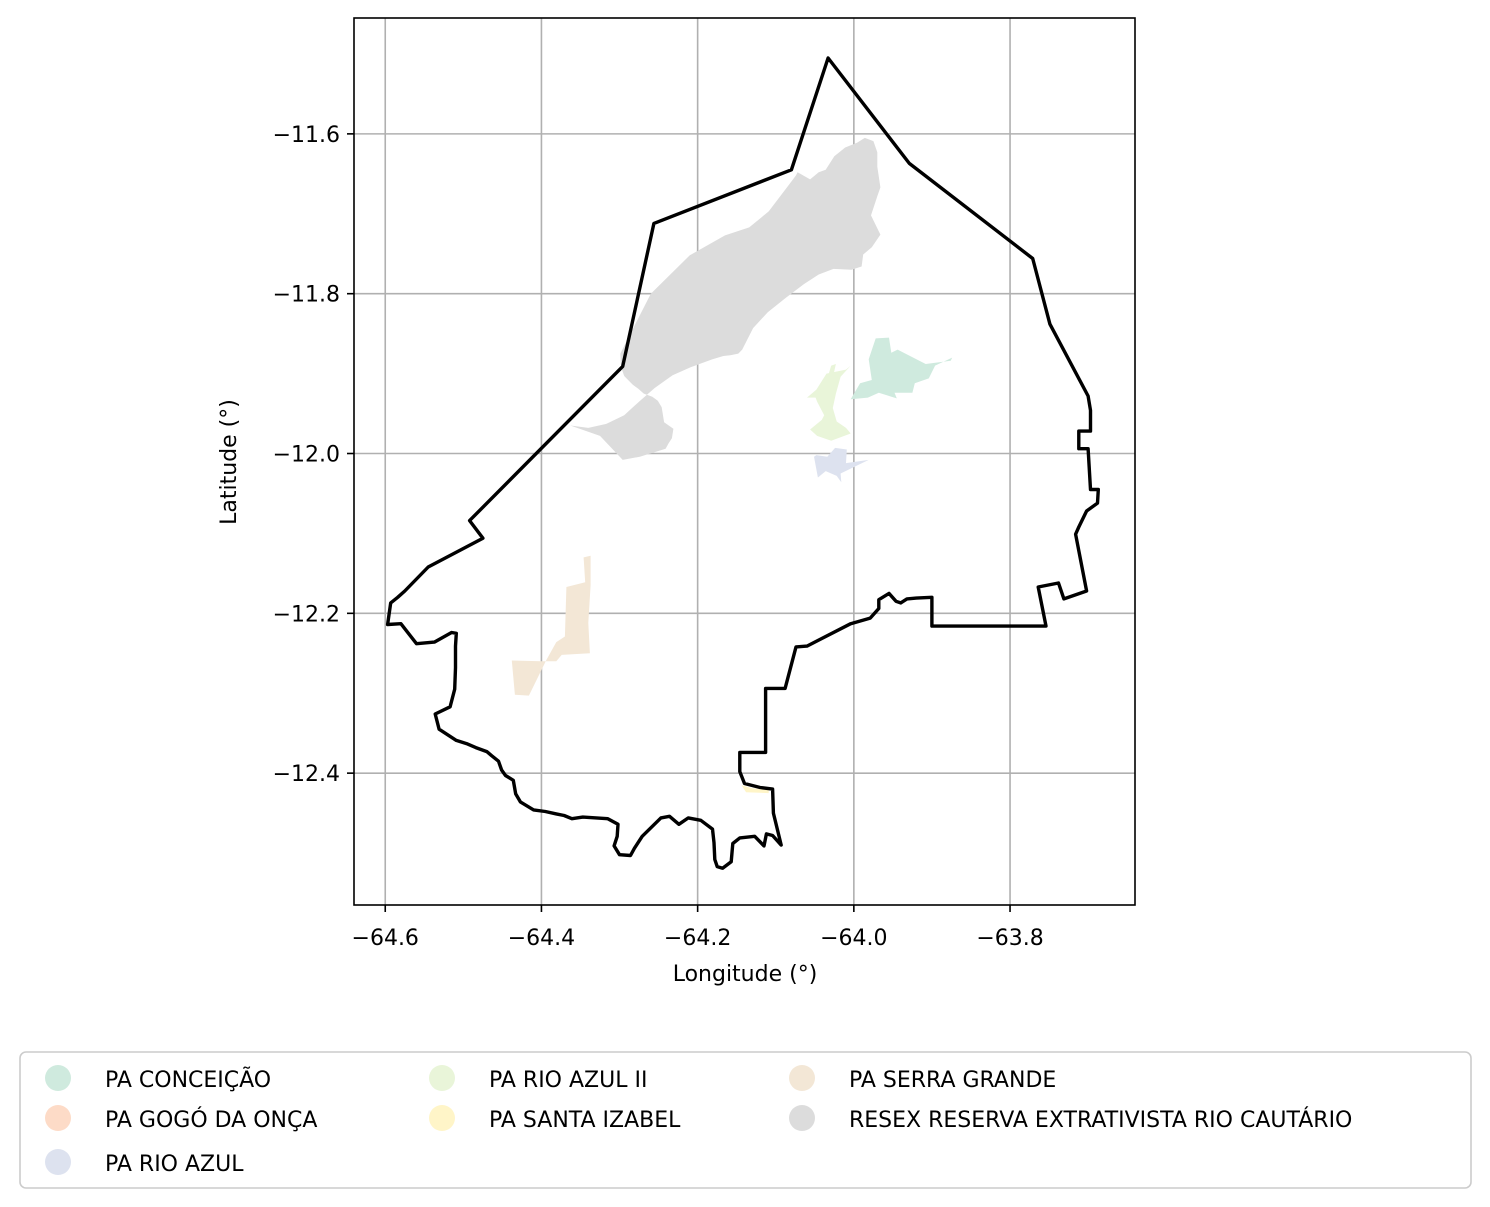 The image size is (1490, 1207). I want to click on legend-label: PA RIO AZUL II, so click(568, 1080).